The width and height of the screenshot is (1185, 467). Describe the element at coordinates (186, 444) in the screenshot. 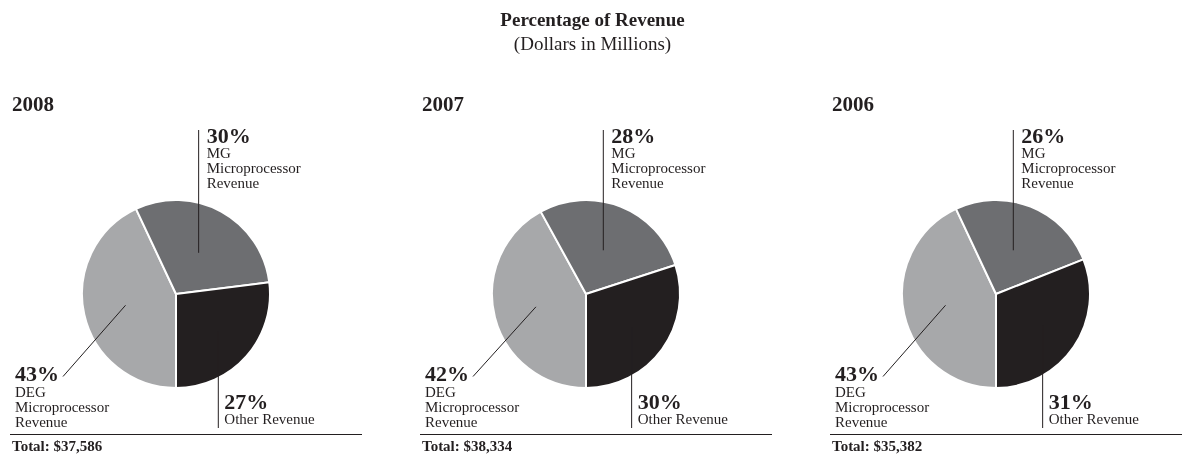

I see `text: Total: $37,586` at that location.